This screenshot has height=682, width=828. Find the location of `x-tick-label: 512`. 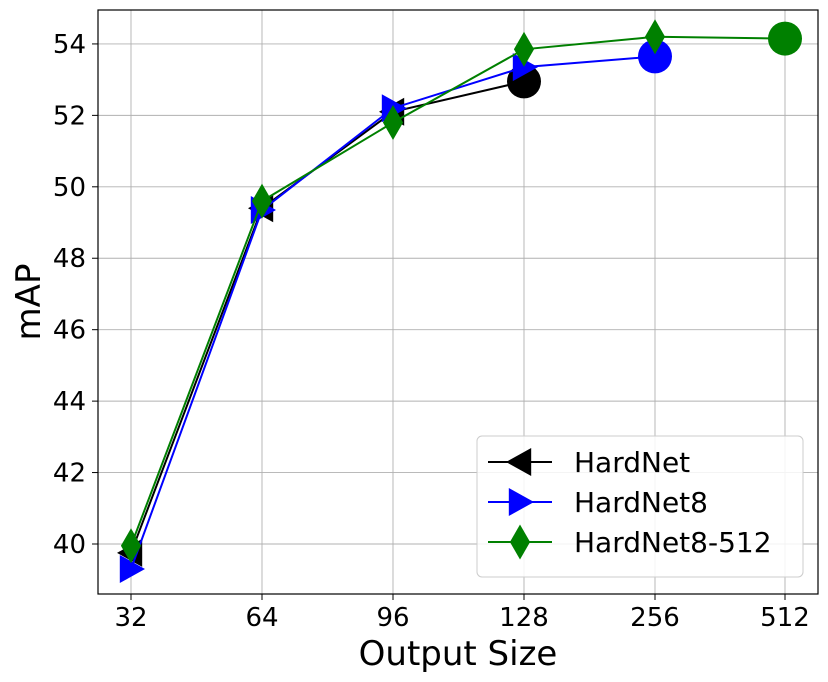

x-tick-label: 512 is located at coordinates (785, 618).